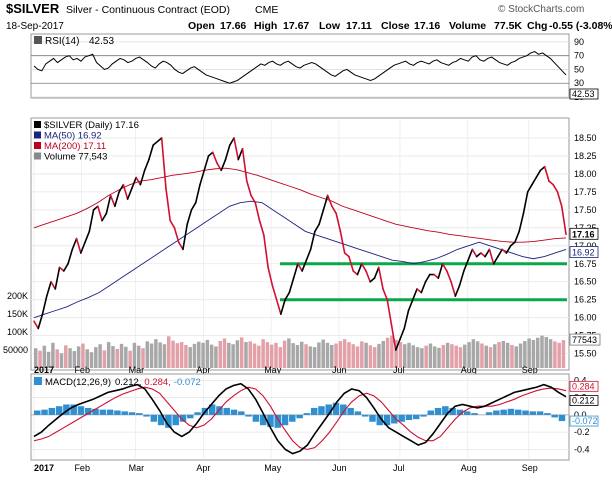 The image size is (612, 488). What do you see at coordinates (579, 56) in the screenshot?
I see `rsi-tick-label: 70` at bounding box center [579, 56].